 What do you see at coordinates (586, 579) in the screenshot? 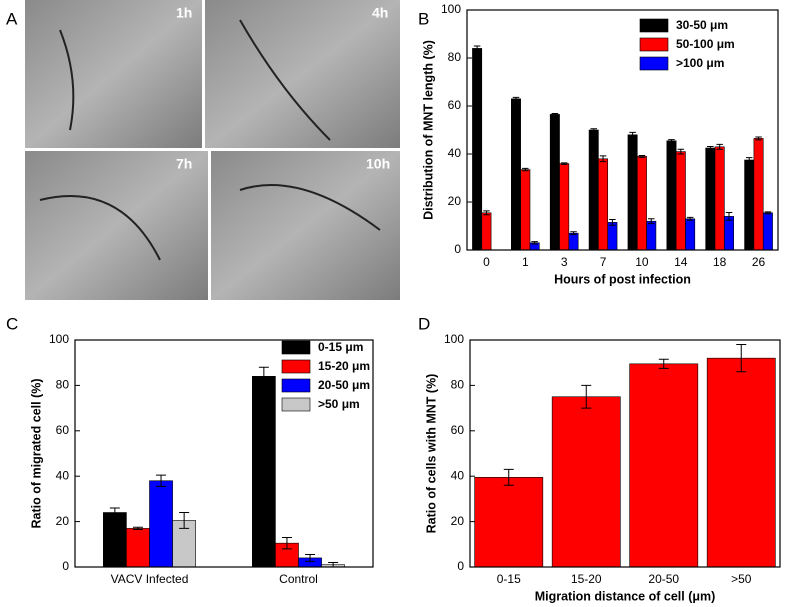
I see `x-tick-label: 15-20` at bounding box center [586, 579].